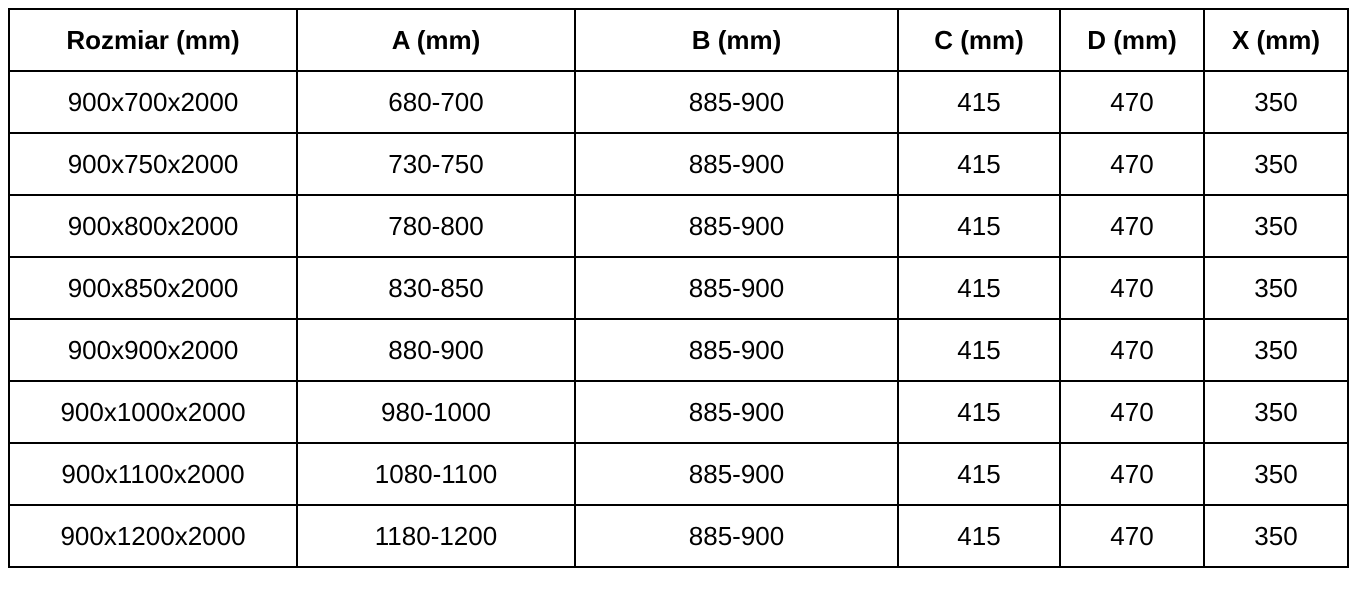 The image size is (1355, 593). What do you see at coordinates (436, 288) in the screenshot?
I see `cell-a: 830-850` at bounding box center [436, 288].